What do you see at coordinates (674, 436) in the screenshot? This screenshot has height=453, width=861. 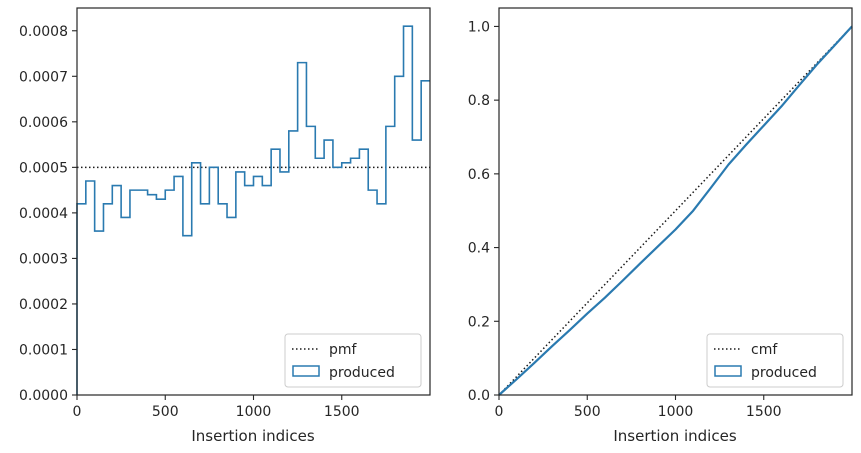 I see `right-x-axis-label: Insertion indices` at bounding box center [674, 436].